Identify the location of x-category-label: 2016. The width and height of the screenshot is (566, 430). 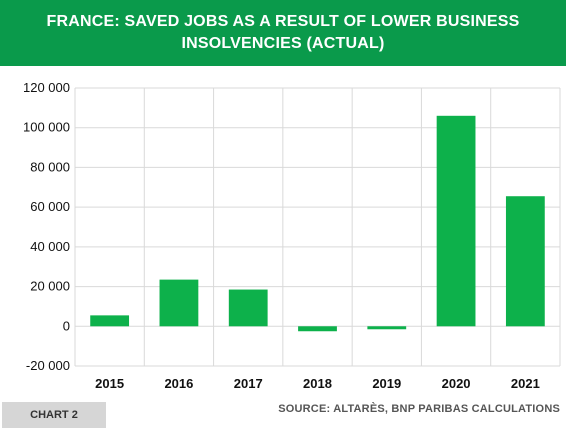
(178, 383).